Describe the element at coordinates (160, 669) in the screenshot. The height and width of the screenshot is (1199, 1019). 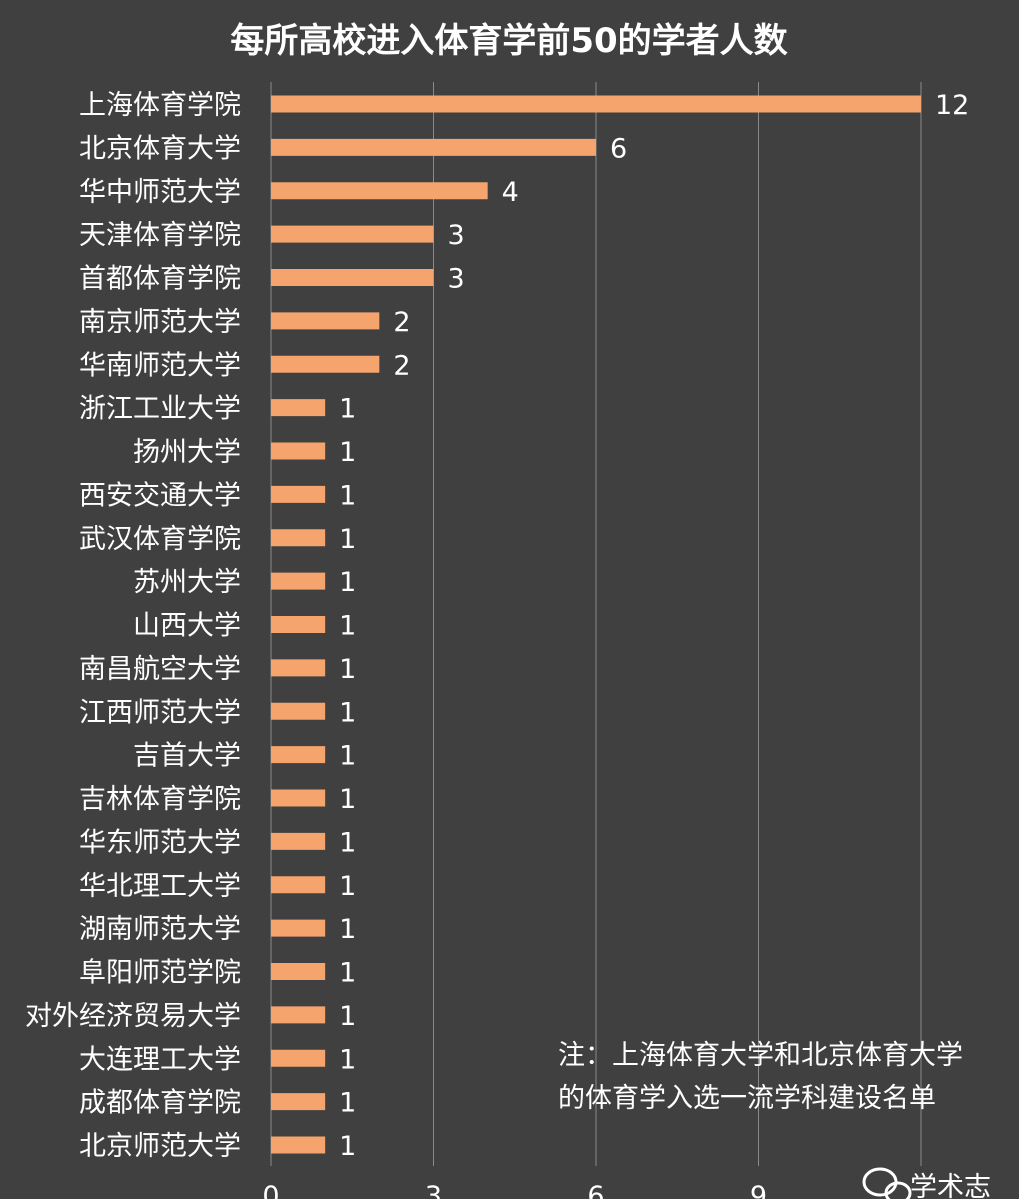
I see `category-label: 南昌航空大学` at that location.